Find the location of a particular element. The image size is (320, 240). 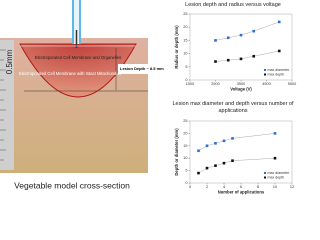

caption: Vegetable model cross-section is located at coordinates (72, 185).